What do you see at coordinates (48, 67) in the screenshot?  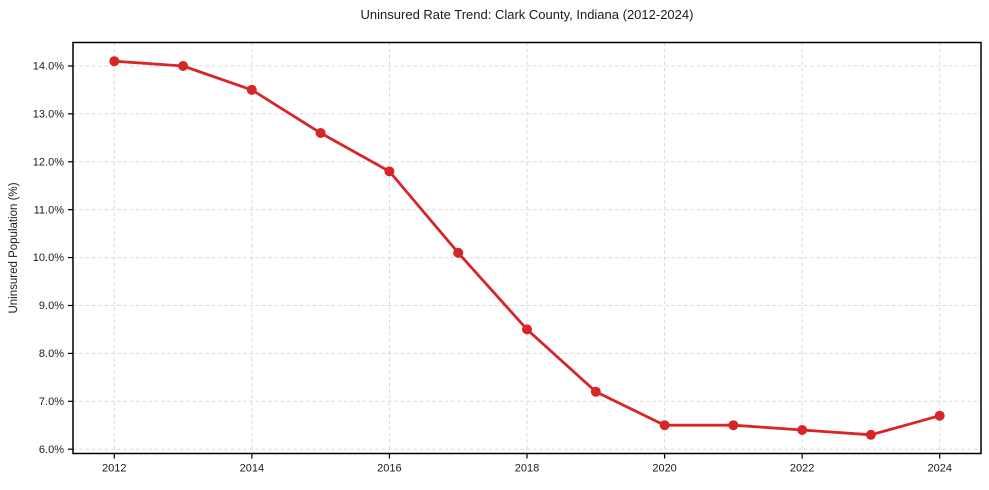 I see `y-tick-label: 14.0%` at bounding box center [48, 67].